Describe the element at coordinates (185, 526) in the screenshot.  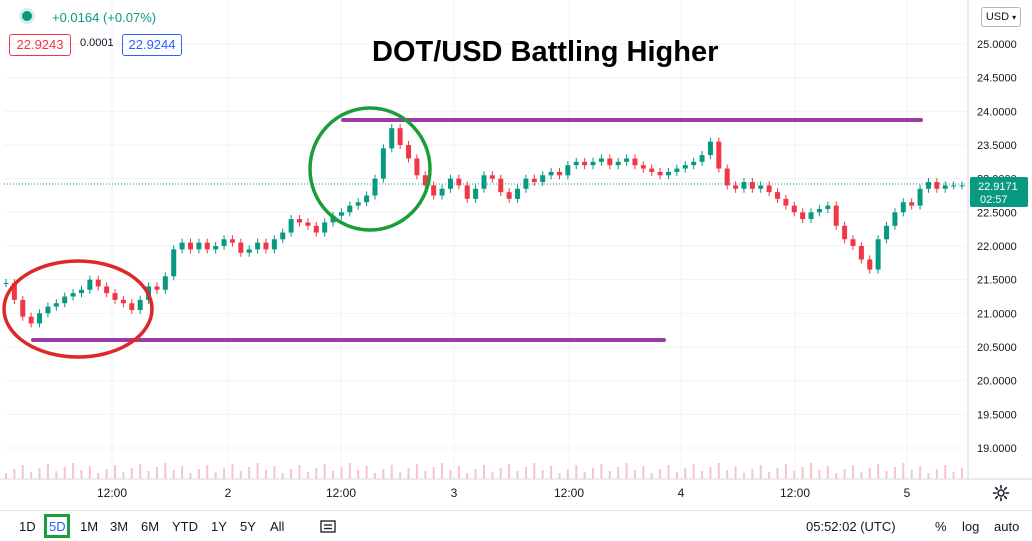
I see `timeframe-ytd: YTD` at that location.